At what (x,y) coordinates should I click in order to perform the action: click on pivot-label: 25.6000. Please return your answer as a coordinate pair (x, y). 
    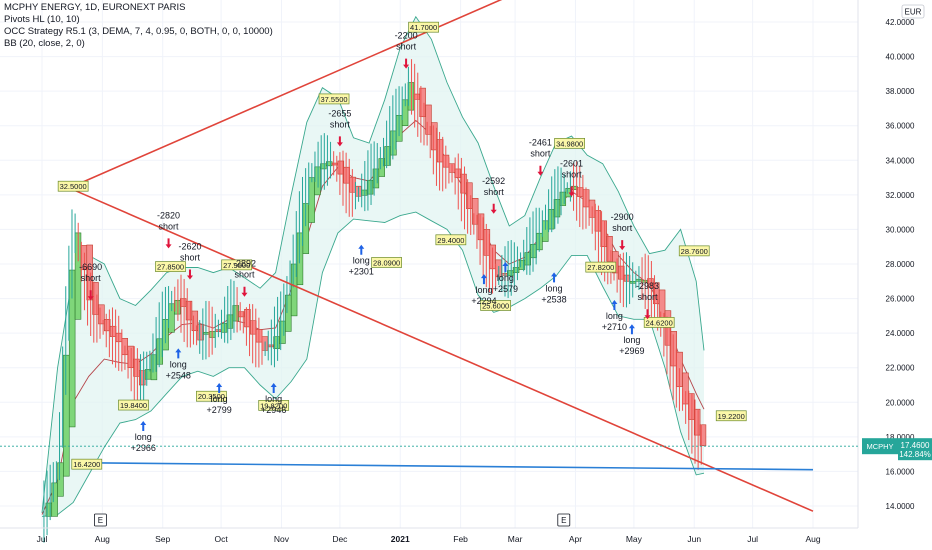
    Looking at the image, I should click on (495, 305).